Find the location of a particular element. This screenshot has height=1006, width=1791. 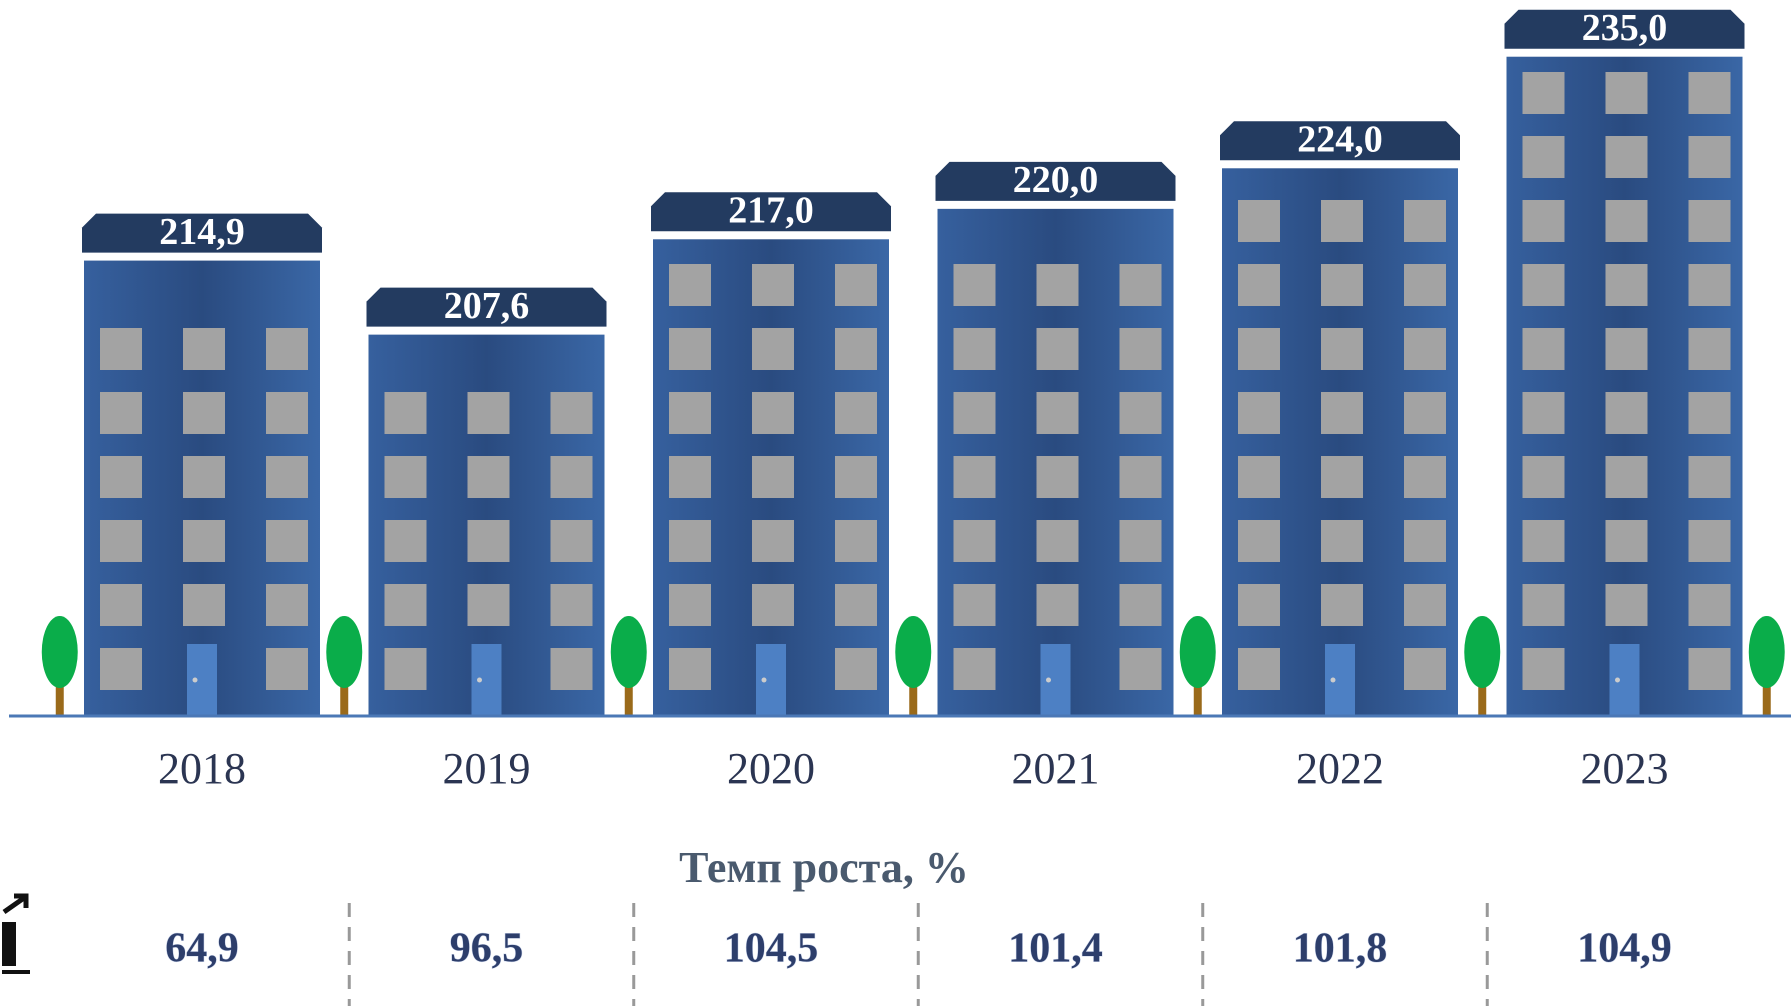

x-tick-label: 2019 is located at coordinates (487, 768).